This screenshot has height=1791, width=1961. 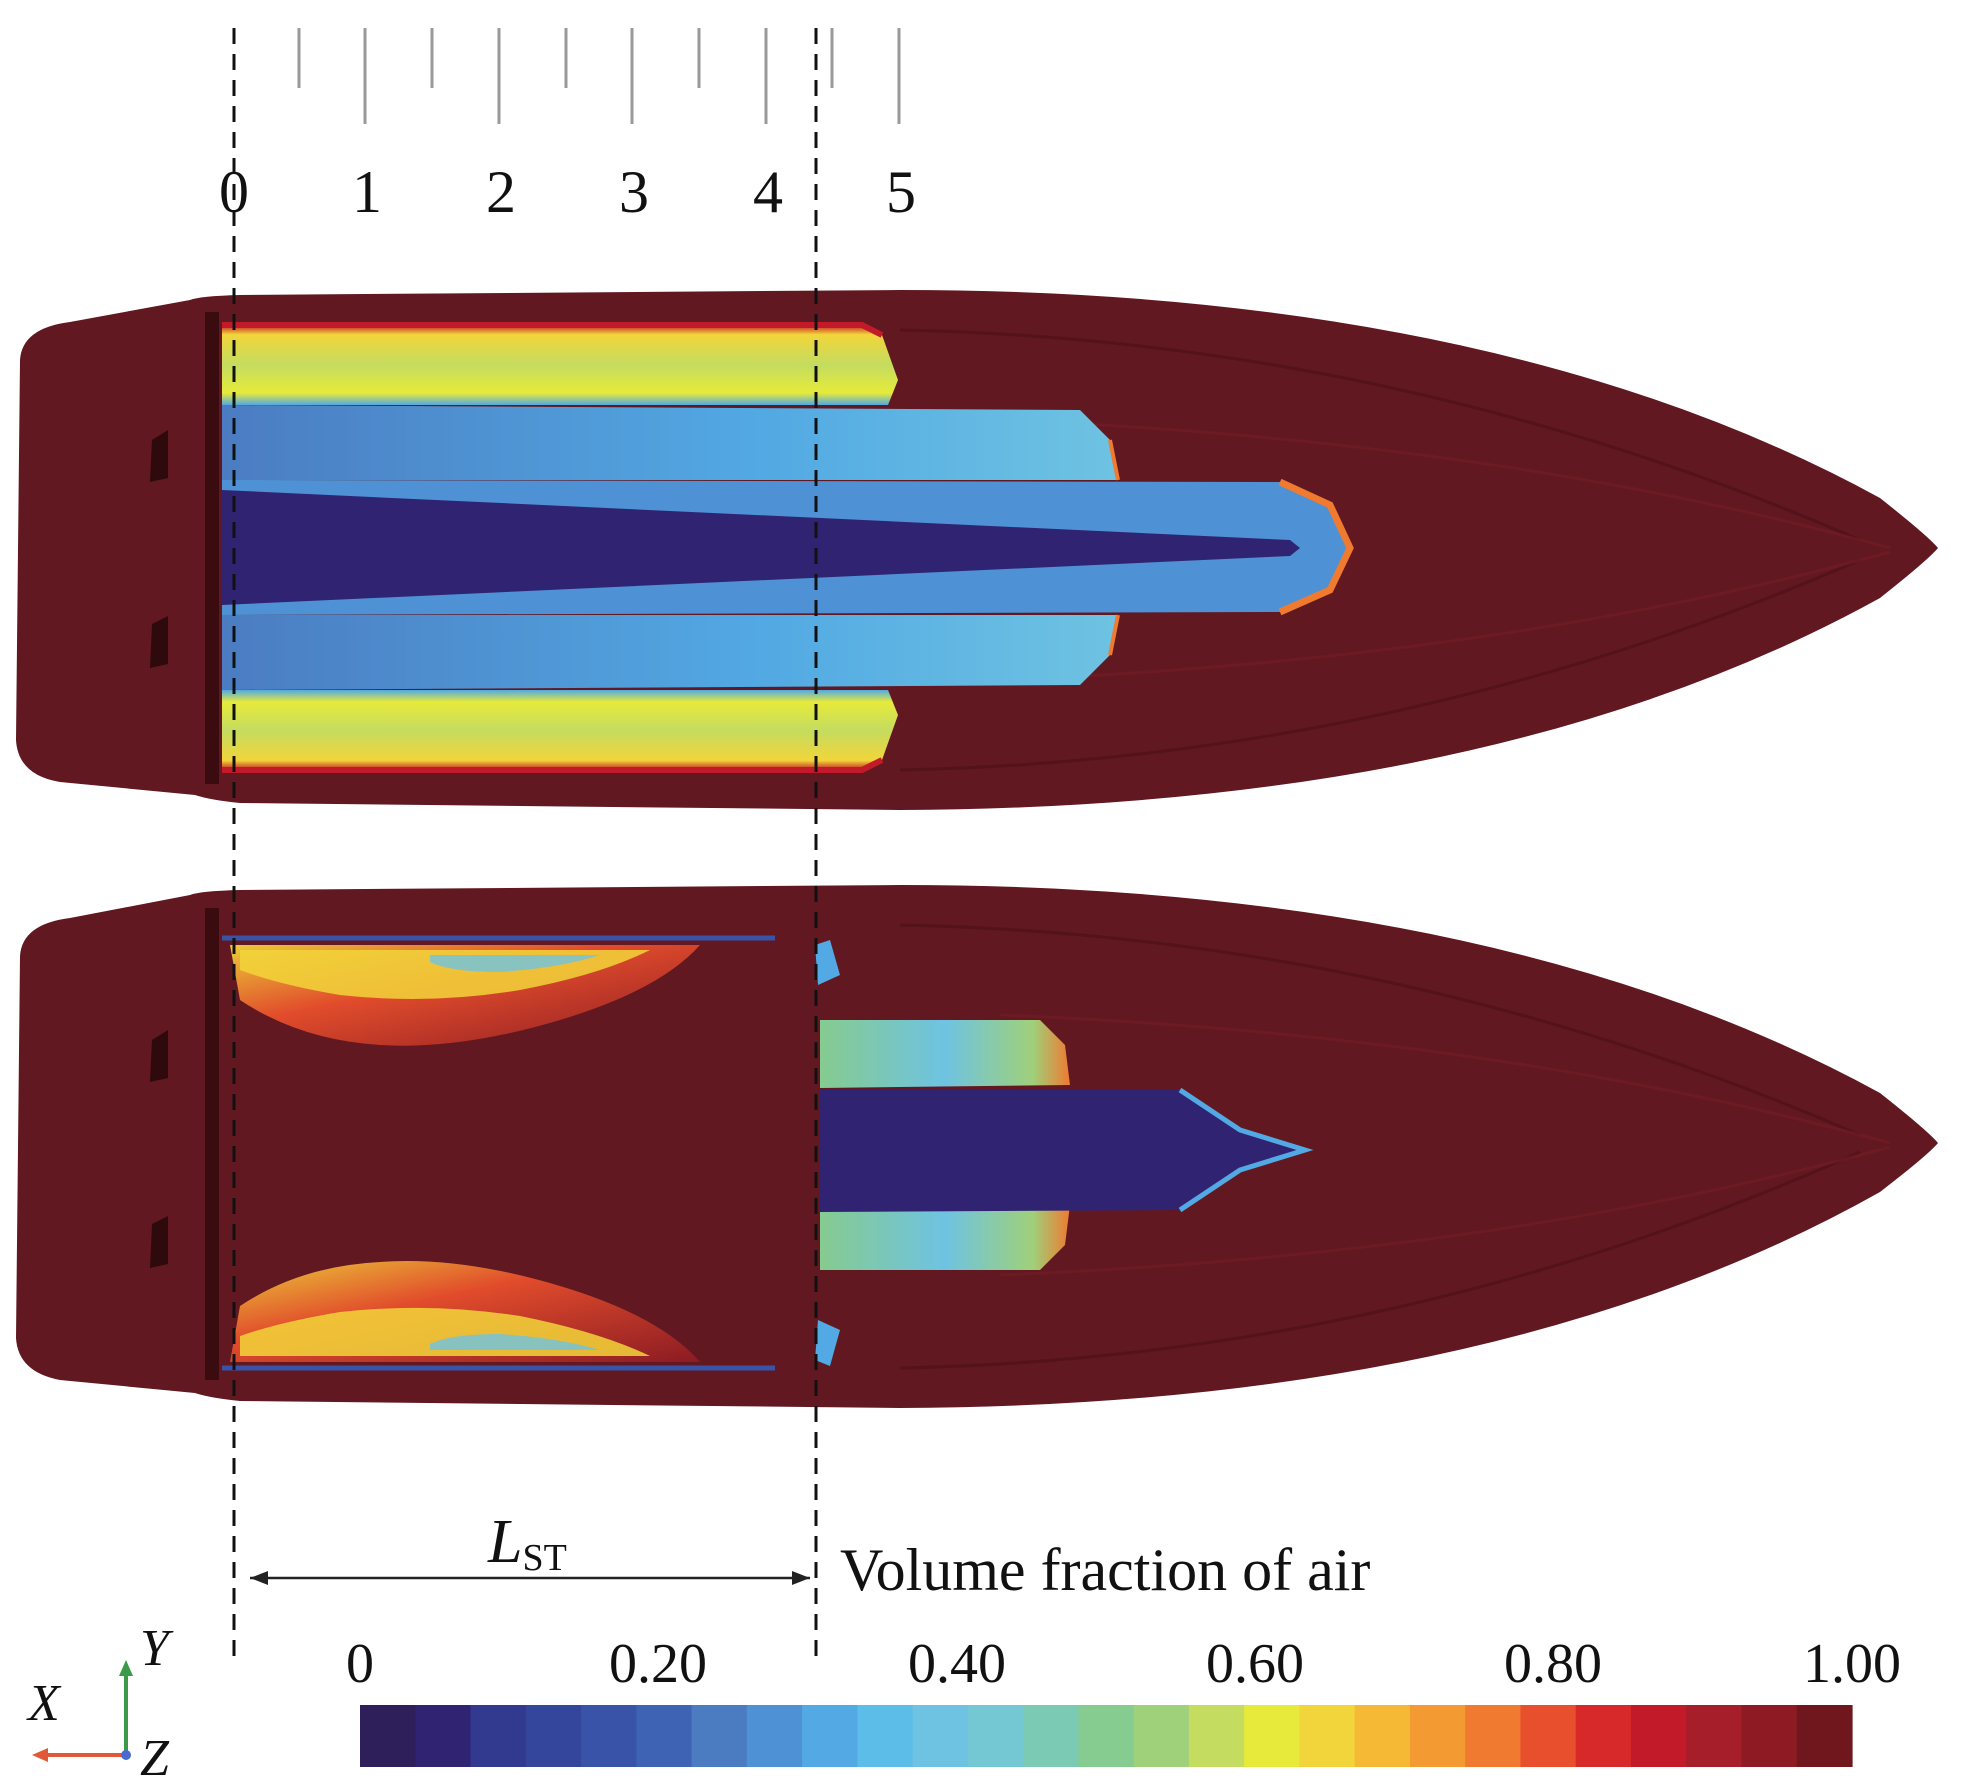 I want to click on colorbar-tick-0: 0, so click(x=360, y=1664).